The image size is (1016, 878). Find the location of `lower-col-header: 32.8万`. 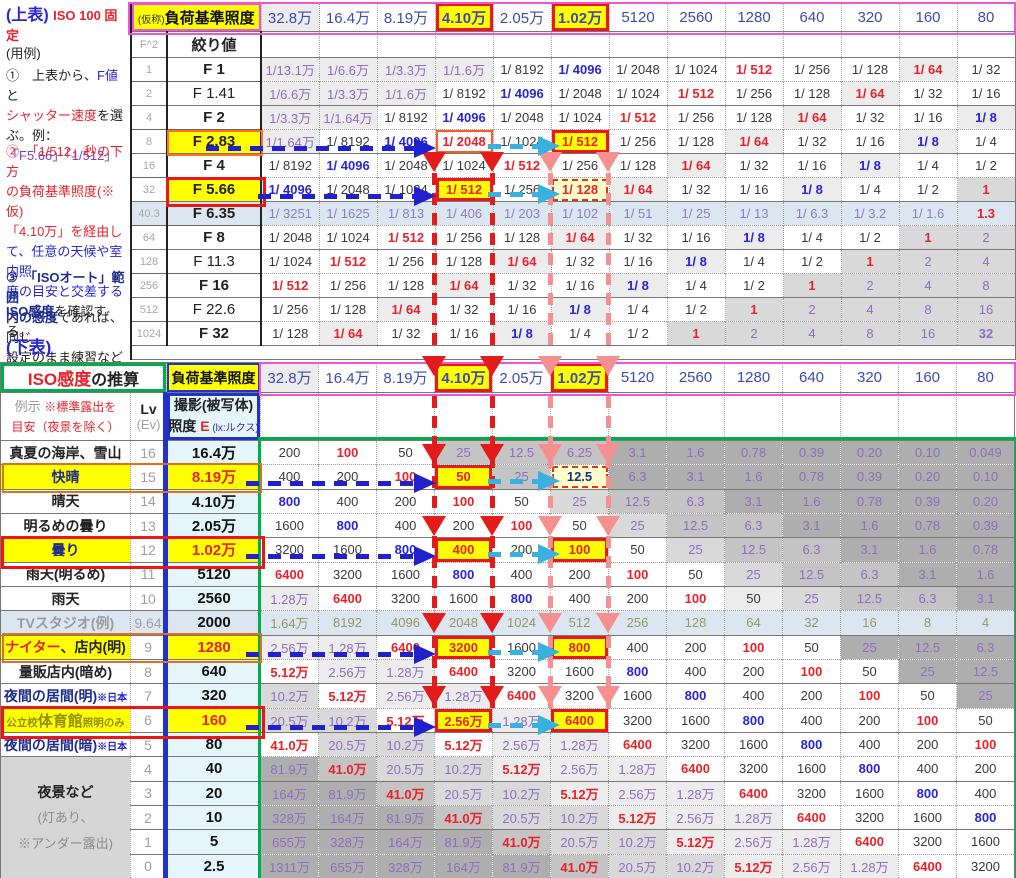

lower-col-header: 32.8万 is located at coordinates (289, 377).